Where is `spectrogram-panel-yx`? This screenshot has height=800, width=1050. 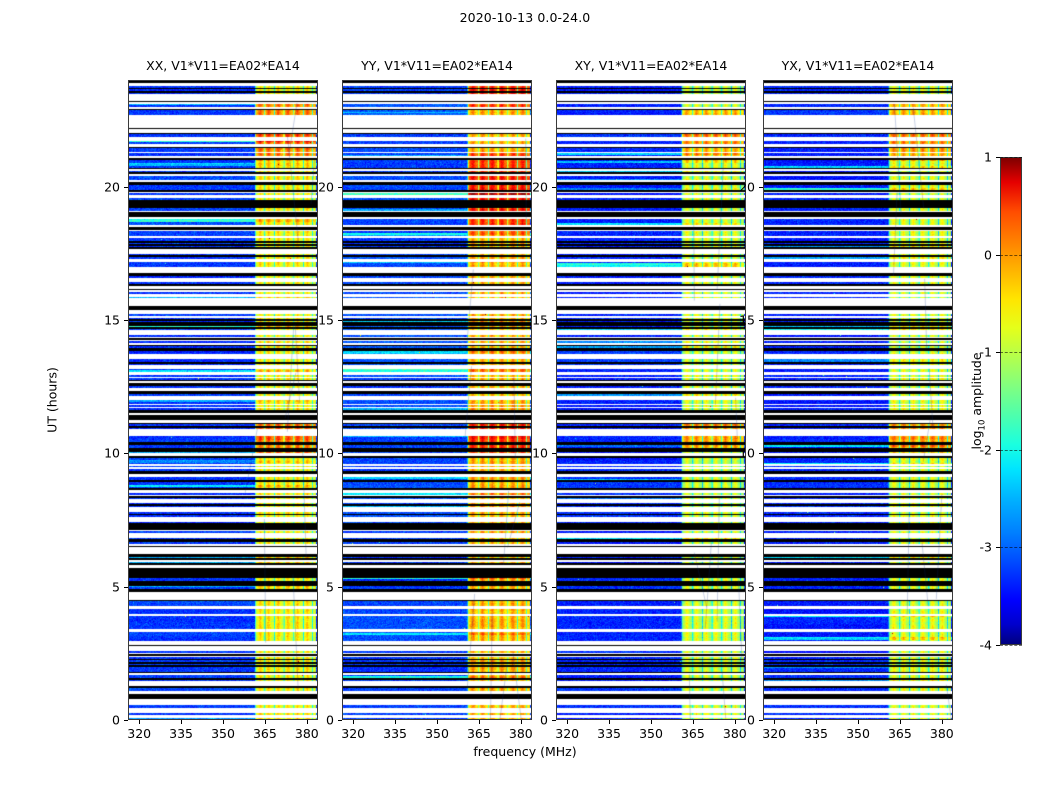
spectrogram-panel-yx is located at coordinates (858, 400).